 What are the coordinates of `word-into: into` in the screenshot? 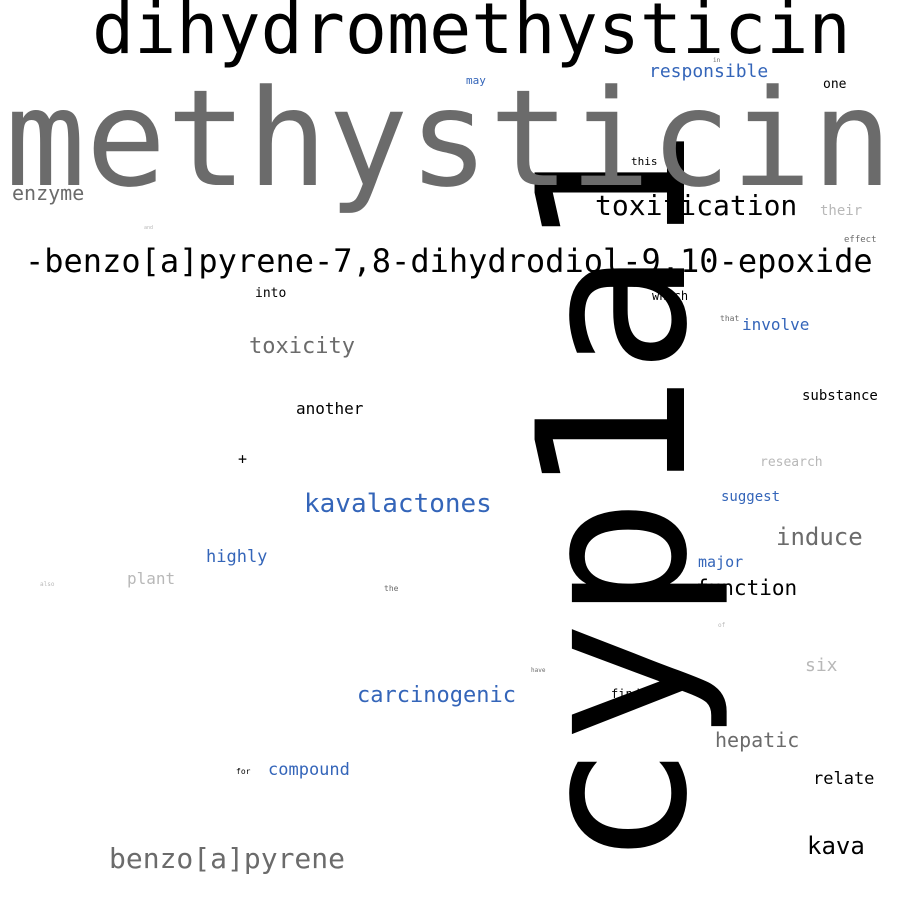 It's located at (271, 293).